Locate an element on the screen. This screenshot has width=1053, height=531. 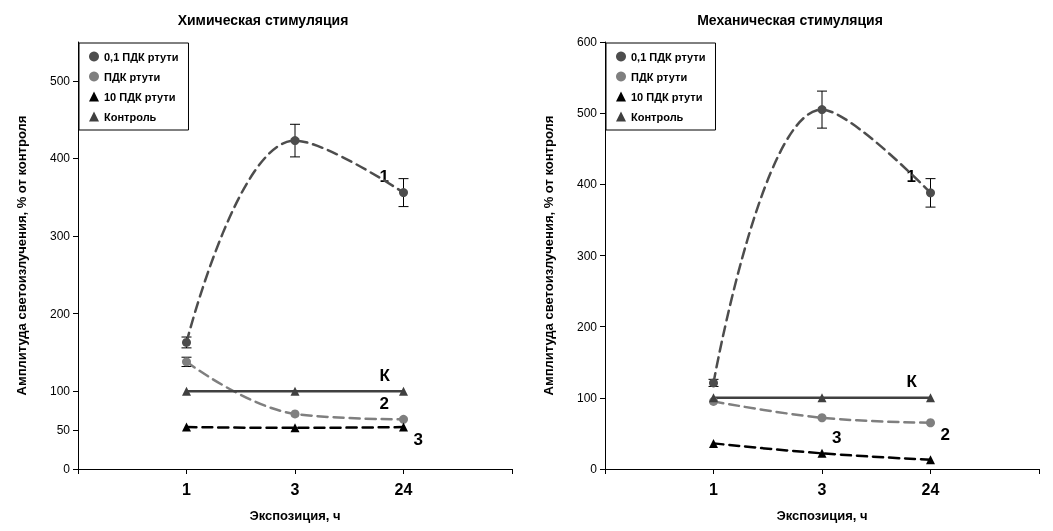
y-tick-label: 600 is located at coordinates (587, 42).